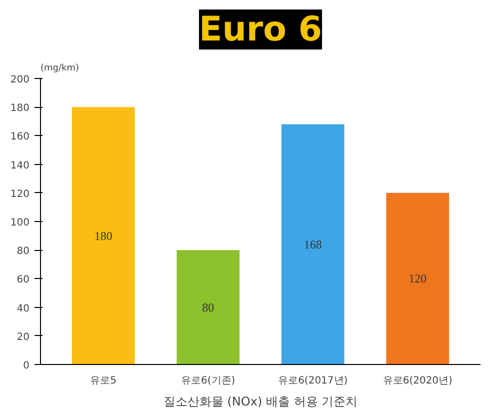  What do you see at coordinates (20, 223) in the screenshot?
I see `y-tick-label: 100` at bounding box center [20, 223].